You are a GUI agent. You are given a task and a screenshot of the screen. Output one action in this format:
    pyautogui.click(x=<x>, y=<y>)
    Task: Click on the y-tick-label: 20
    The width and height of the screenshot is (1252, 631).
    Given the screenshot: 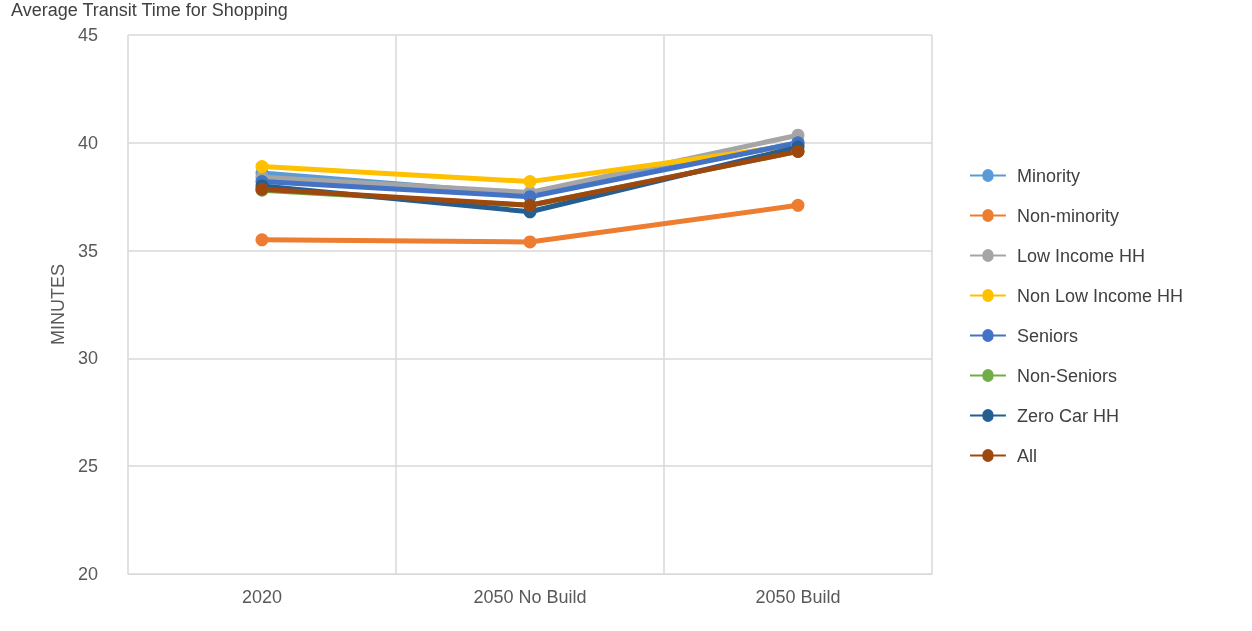 What is the action you would take?
    pyautogui.click(x=87, y=574)
    